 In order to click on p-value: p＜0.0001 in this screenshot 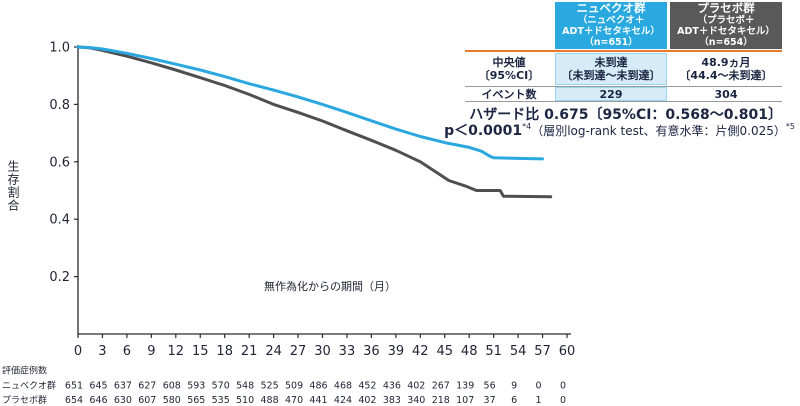, I will do `click(483, 131)`.